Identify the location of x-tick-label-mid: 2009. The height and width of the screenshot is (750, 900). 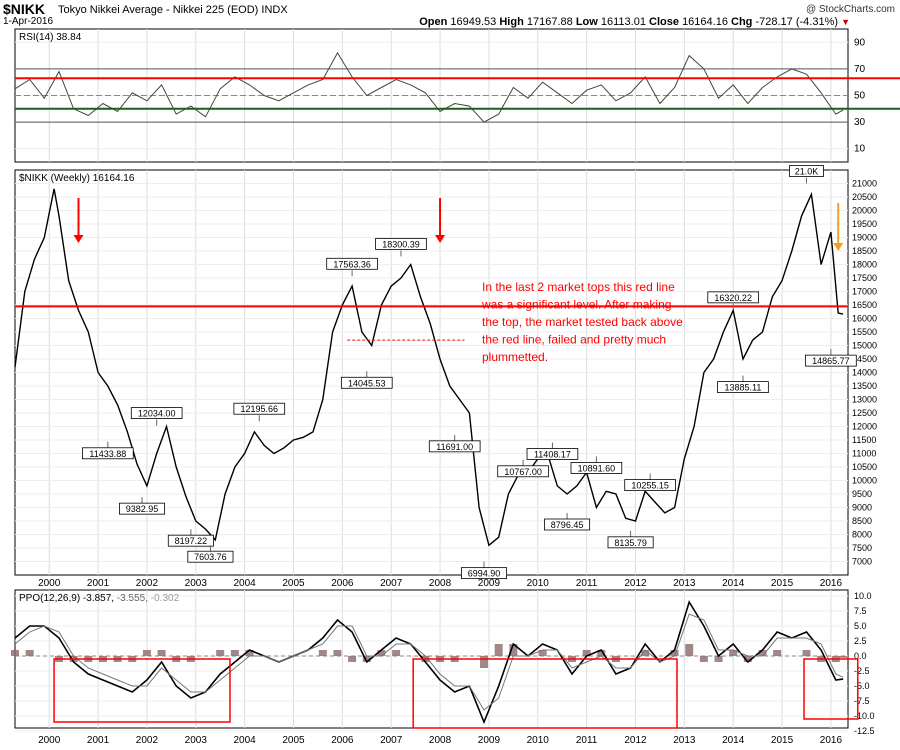
(489, 583).